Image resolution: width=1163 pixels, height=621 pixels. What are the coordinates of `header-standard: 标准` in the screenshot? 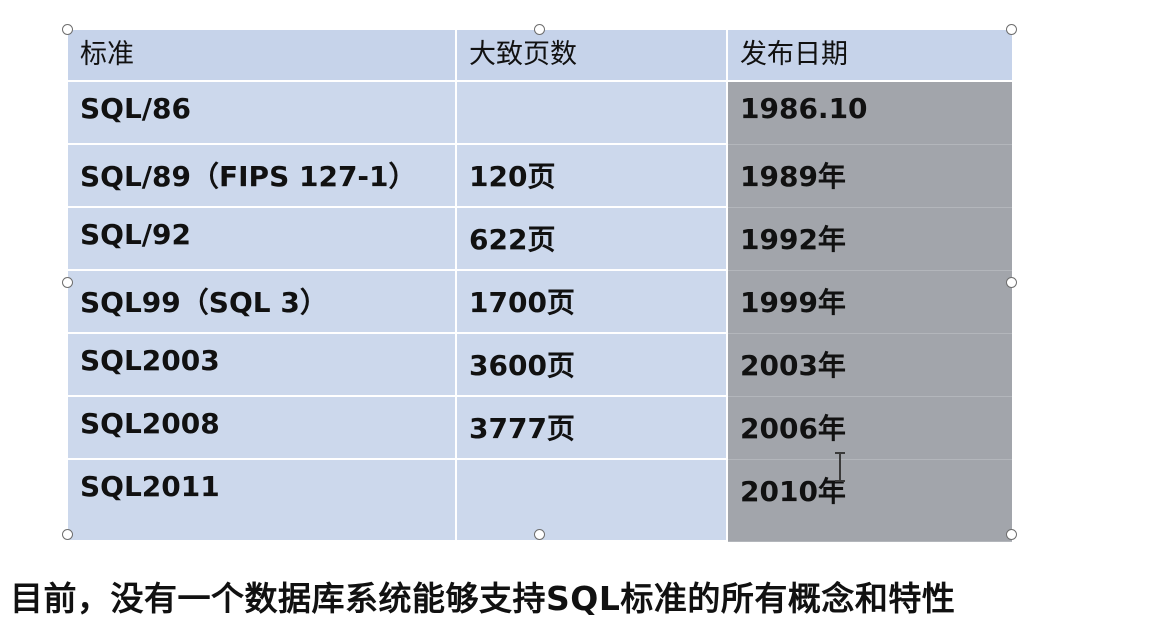 It's located at (262, 56).